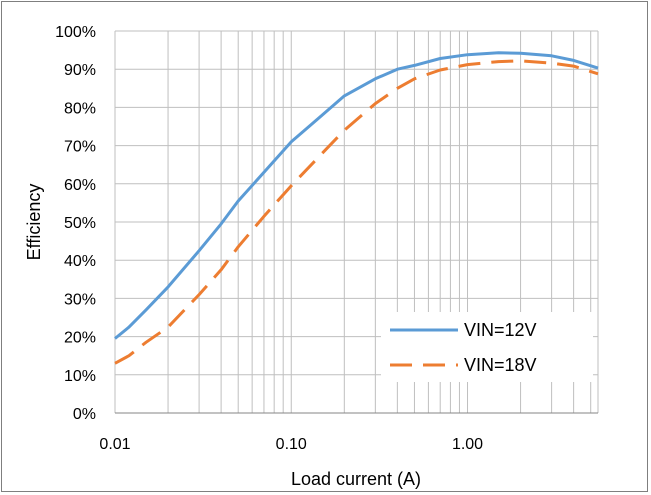  What do you see at coordinates (467, 444) in the screenshot?
I see `x-tick-label: 1.00` at bounding box center [467, 444].